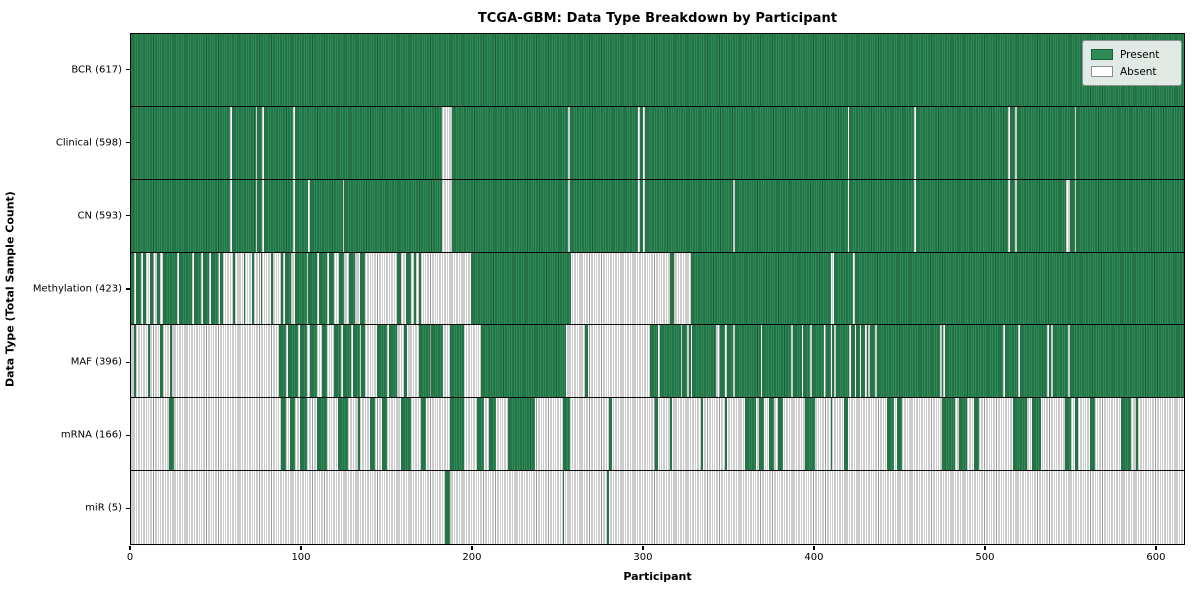  I want to click on legend-item-absent: Absent, so click(1132, 71).